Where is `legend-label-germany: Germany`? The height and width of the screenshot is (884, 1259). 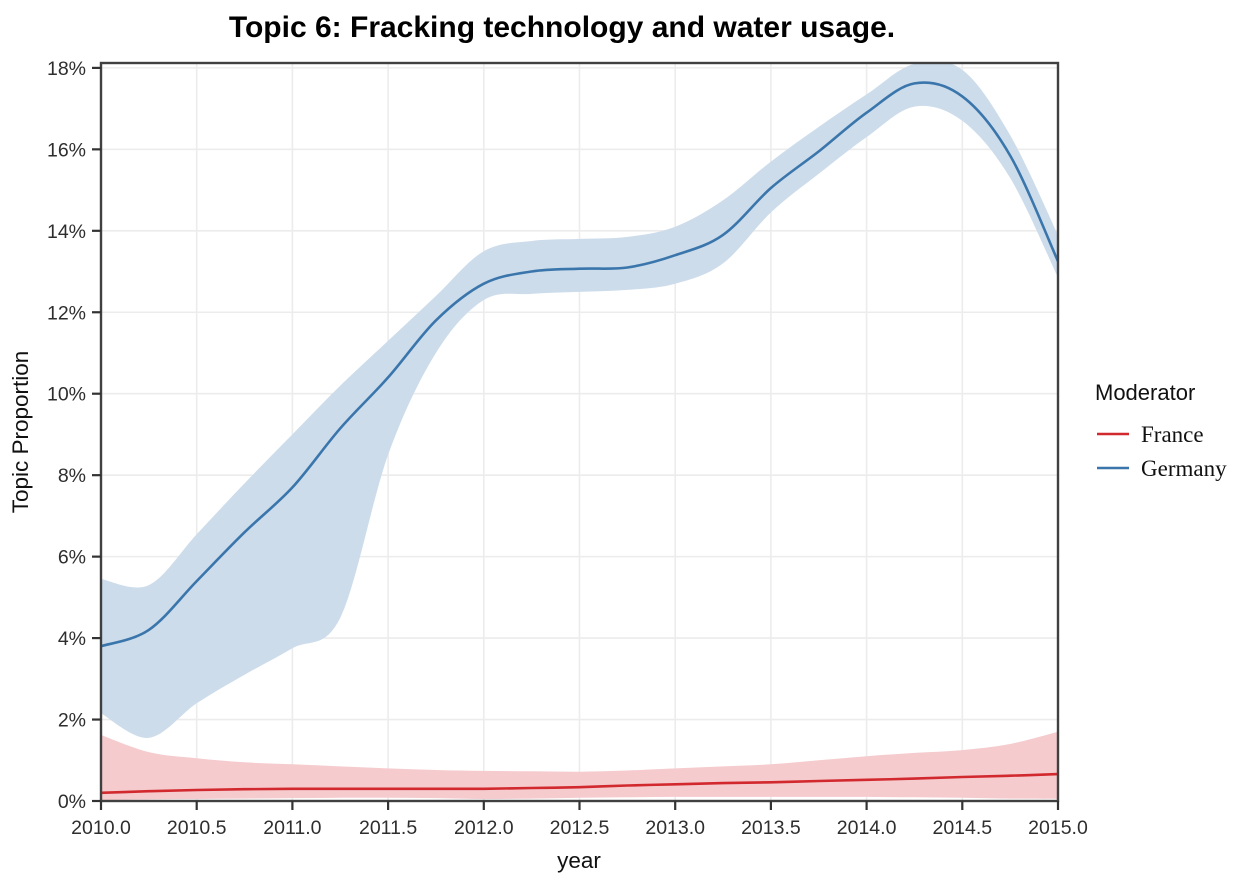
legend-label-germany: Germany is located at coordinates (1184, 468).